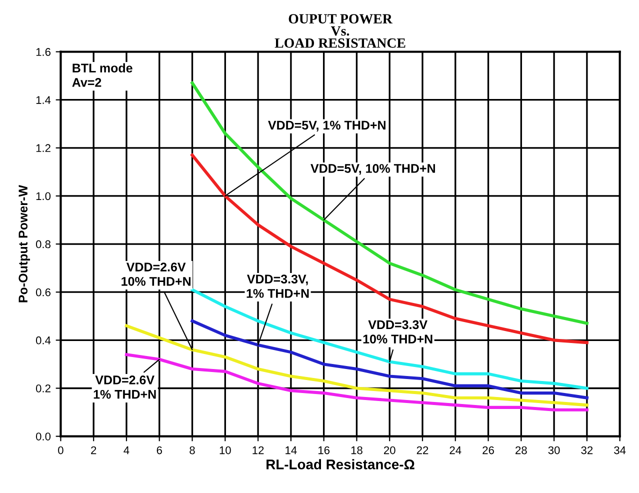  I want to click on x-tick-label: 8, so click(192, 450).